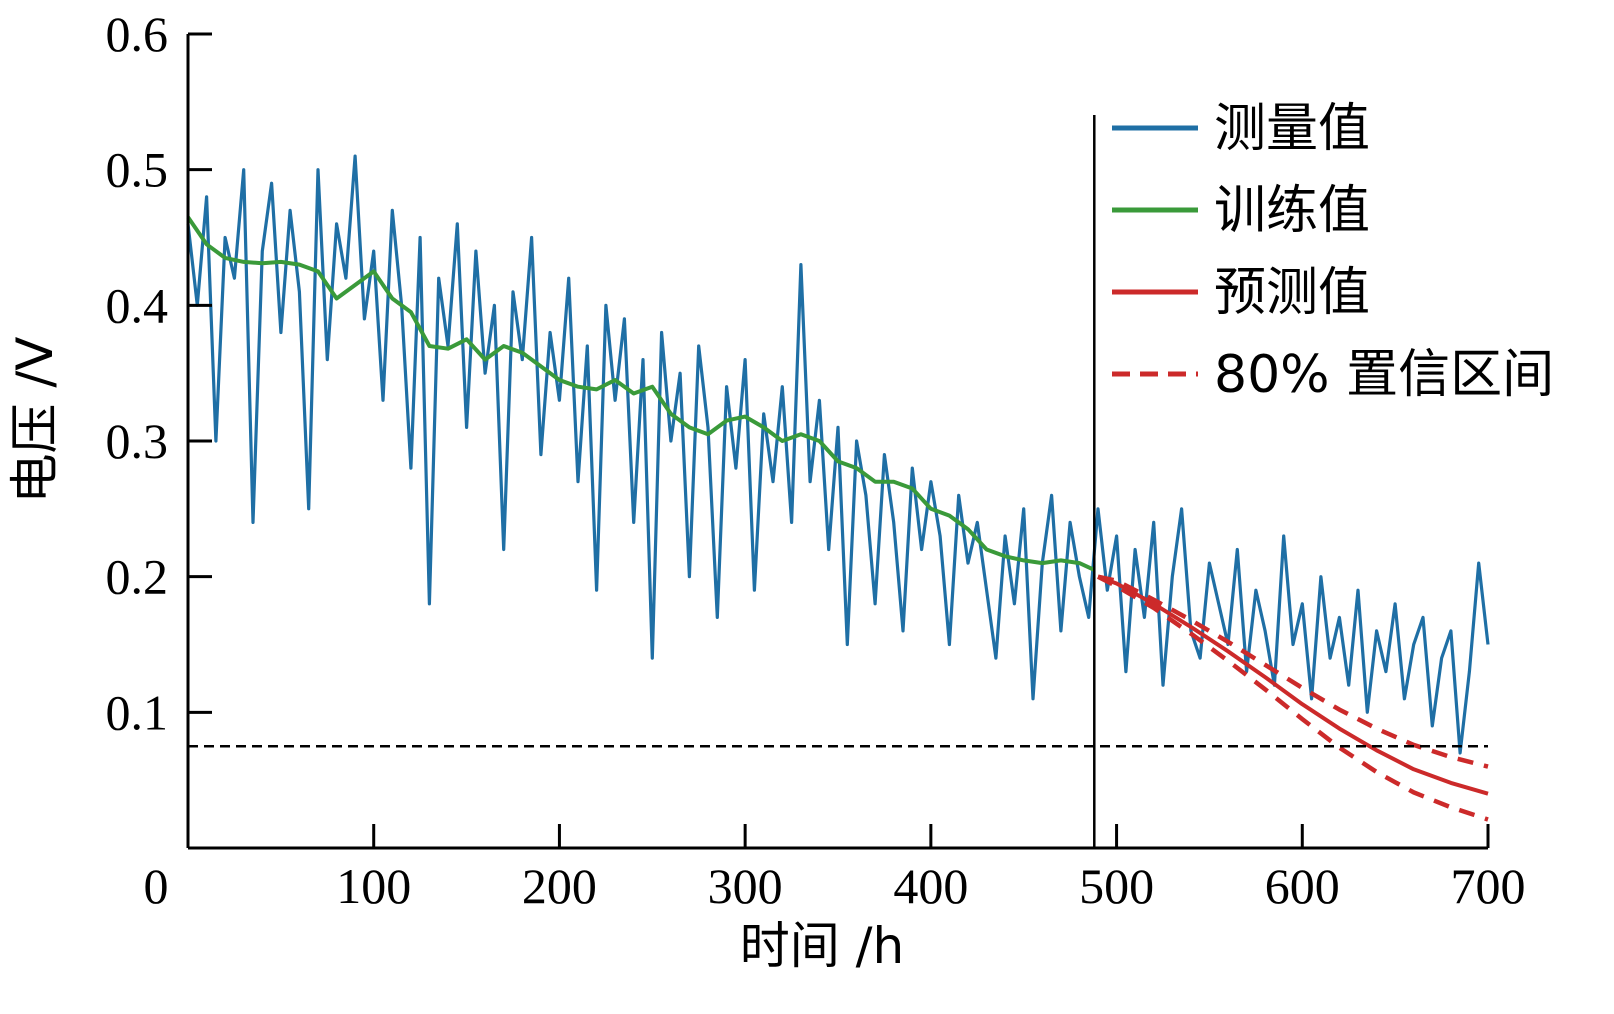 This screenshot has width=1614, height=1014. I want to click on x-tick-label: 400, so click(930, 886).